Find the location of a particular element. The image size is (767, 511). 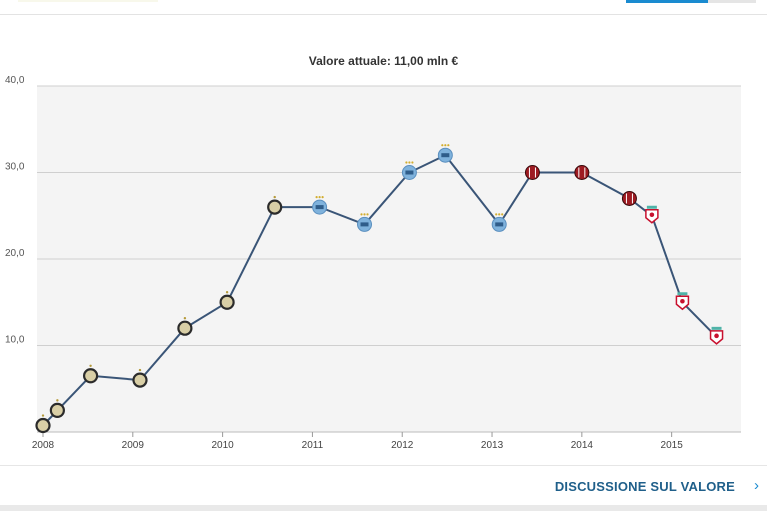

view-toggle is located at coordinates (691, 1).